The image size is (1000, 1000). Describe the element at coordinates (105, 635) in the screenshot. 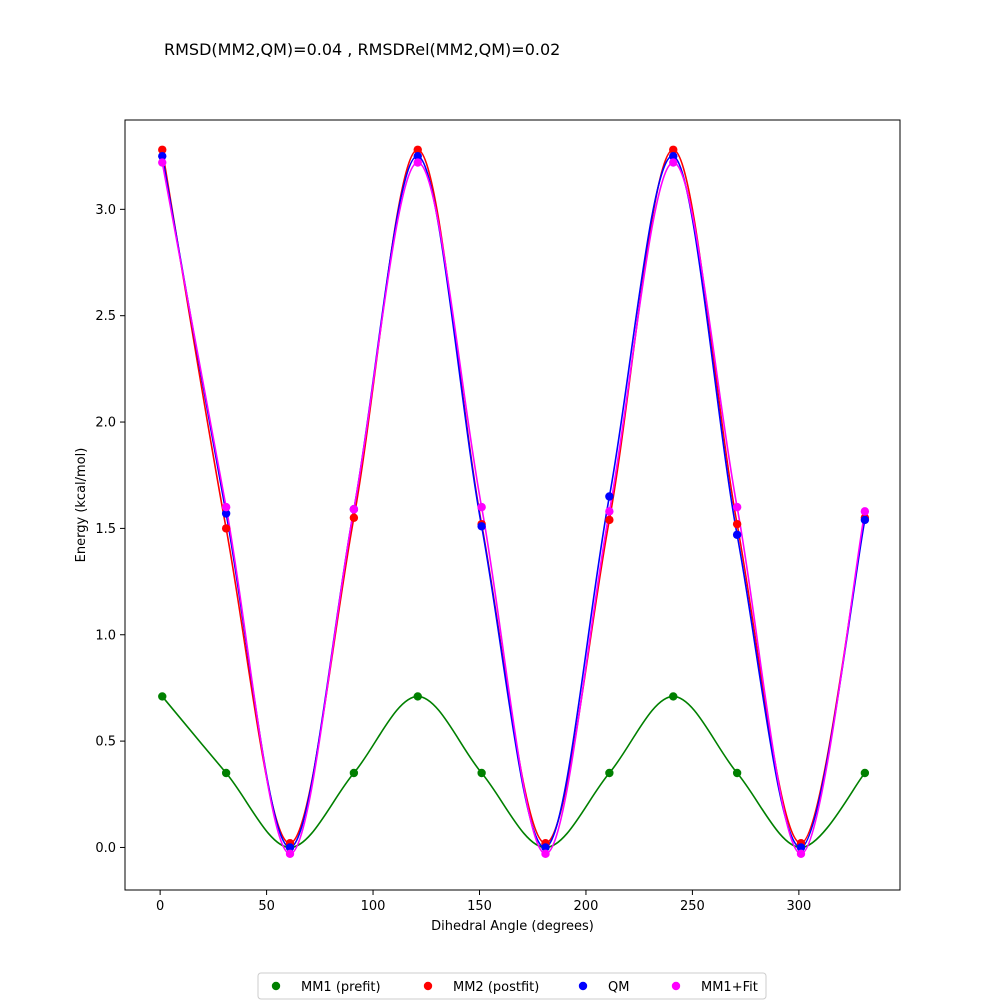

I see `y-tick-label: 1.0` at that location.